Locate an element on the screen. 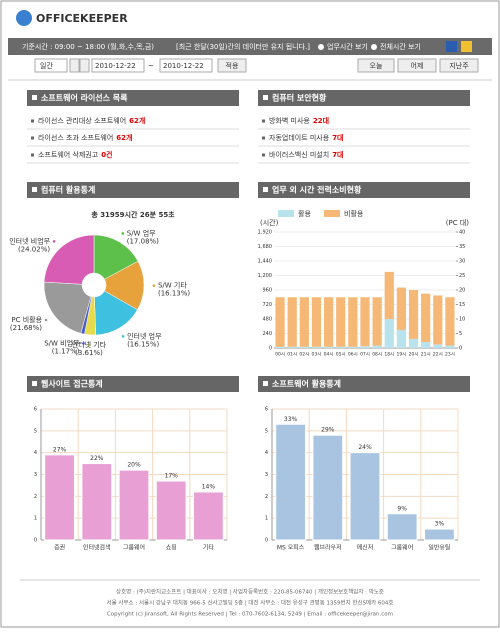 This screenshot has height=632, width=500. list-count: 0건 is located at coordinates (106, 154).